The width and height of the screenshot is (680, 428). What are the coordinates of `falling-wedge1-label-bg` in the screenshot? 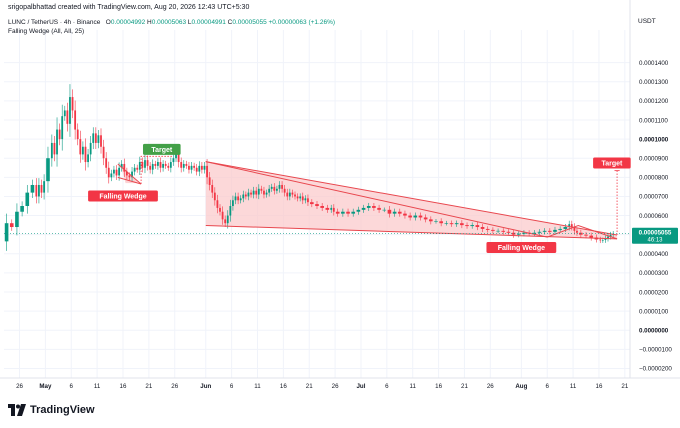 It's located at (123, 196).